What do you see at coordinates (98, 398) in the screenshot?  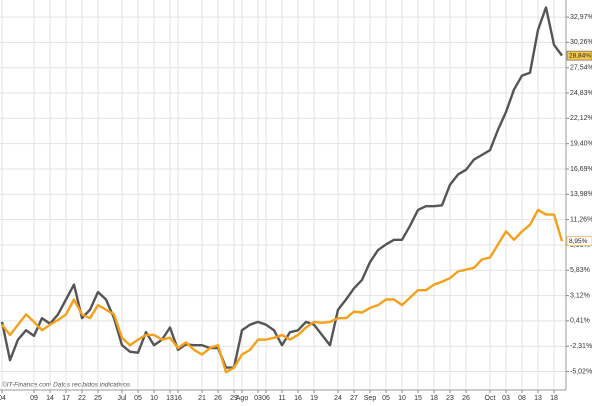 I see `x-tick-label: 25` at bounding box center [98, 398].